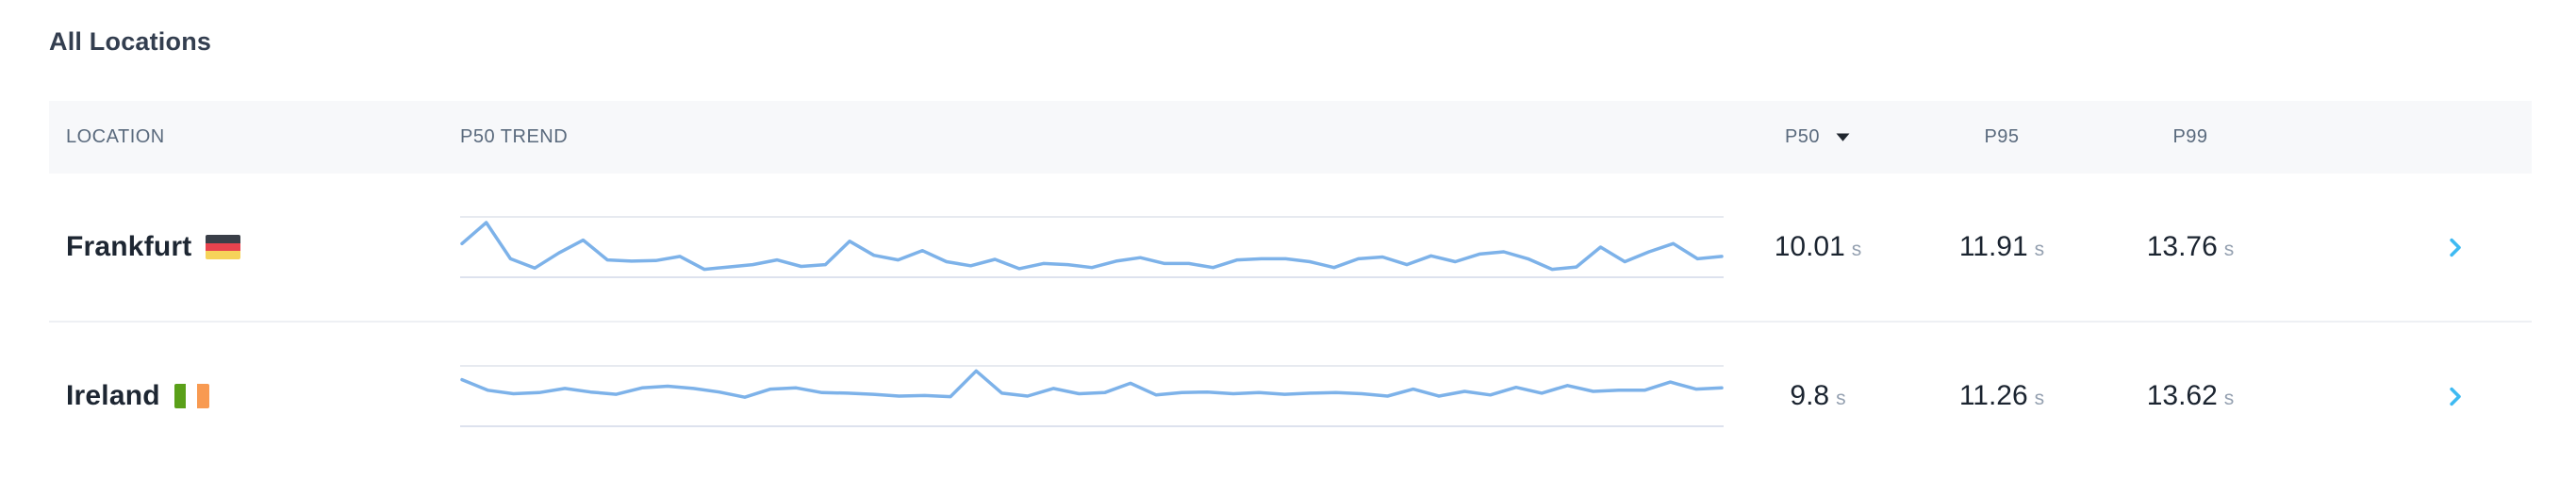 The image size is (2576, 497). What do you see at coordinates (1290, 137) in the screenshot?
I see `table-header: LOCATION P50 TREND P50 P95 P99` at bounding box center [1290, 137].